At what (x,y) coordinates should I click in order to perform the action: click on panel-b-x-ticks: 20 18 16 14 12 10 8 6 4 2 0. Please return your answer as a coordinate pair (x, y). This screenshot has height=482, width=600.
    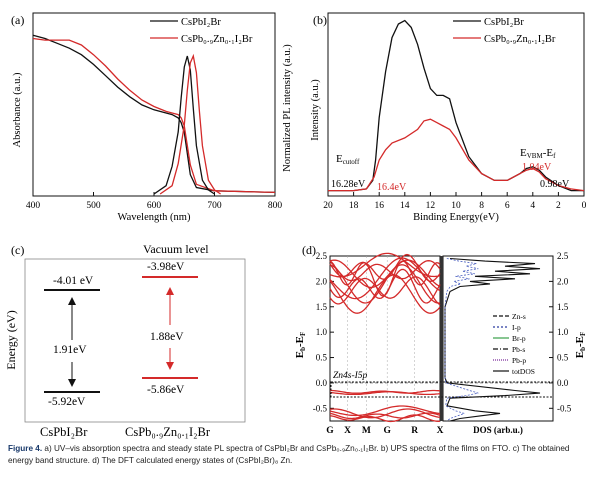
    Looking at the image, I should click on (455, 201).